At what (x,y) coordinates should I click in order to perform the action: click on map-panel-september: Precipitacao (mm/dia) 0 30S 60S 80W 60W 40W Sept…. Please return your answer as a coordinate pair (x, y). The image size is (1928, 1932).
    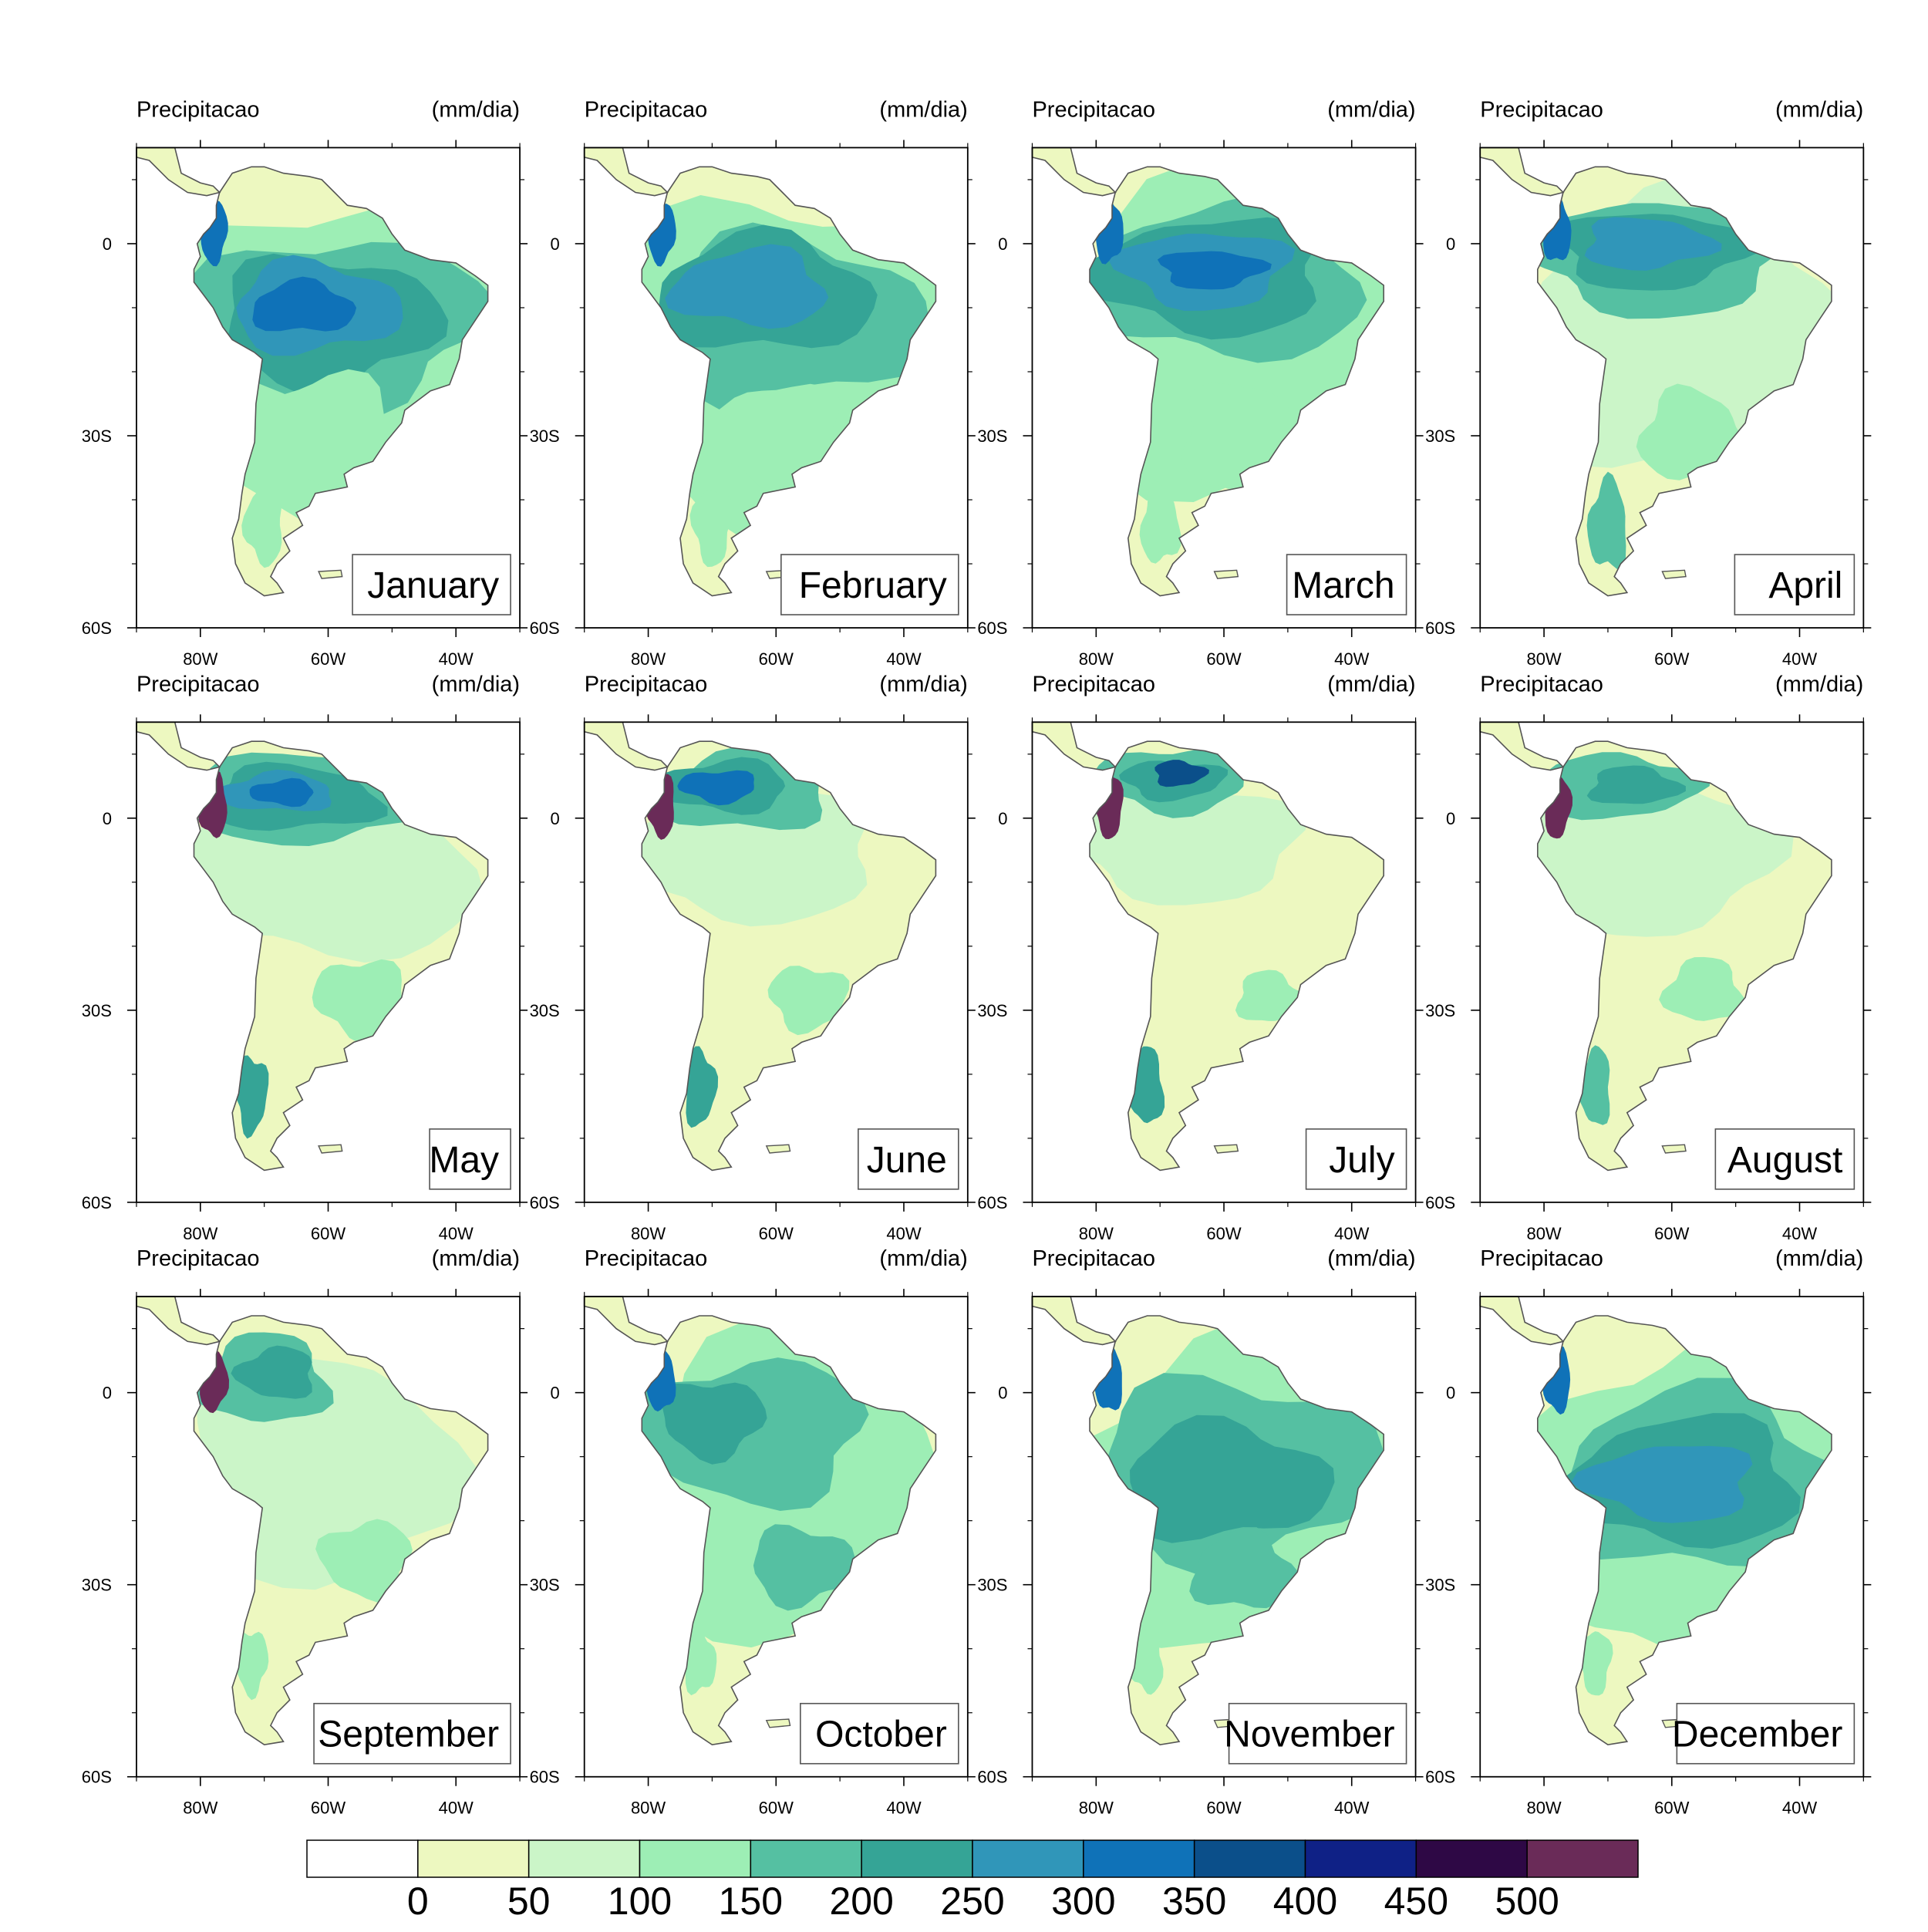
    Looking at the image, I should click on (305, 1532).